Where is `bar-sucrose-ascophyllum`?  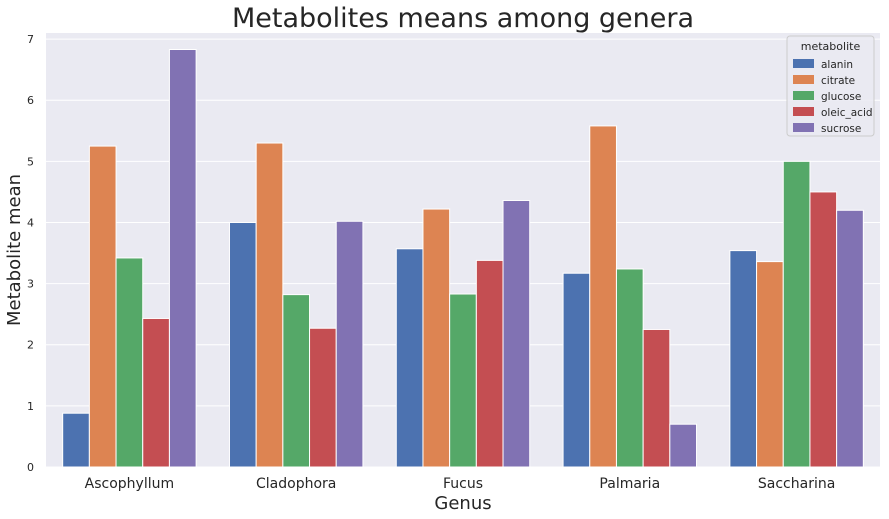 bar-sucrose-ascophyllum is located at coordinates (182, 258).